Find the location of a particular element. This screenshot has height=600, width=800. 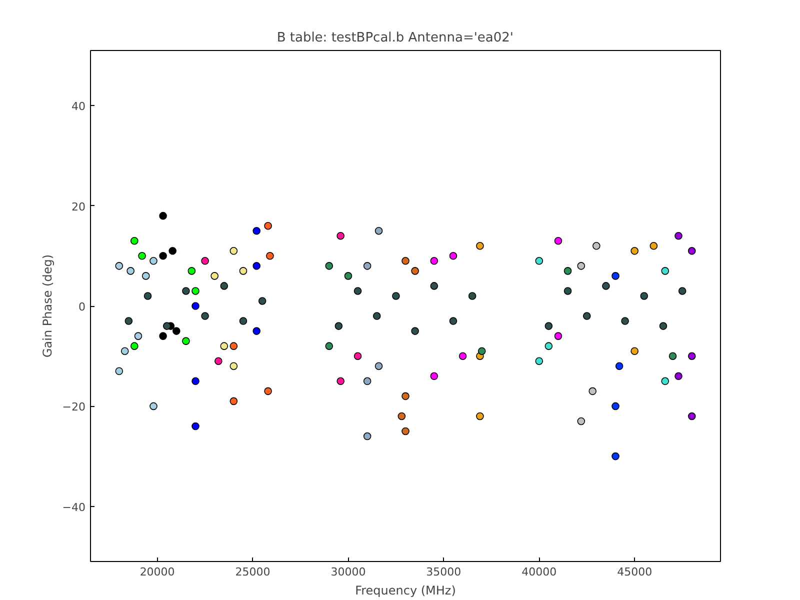

y-tick-label: 20 is located at coordinates (79, 207).